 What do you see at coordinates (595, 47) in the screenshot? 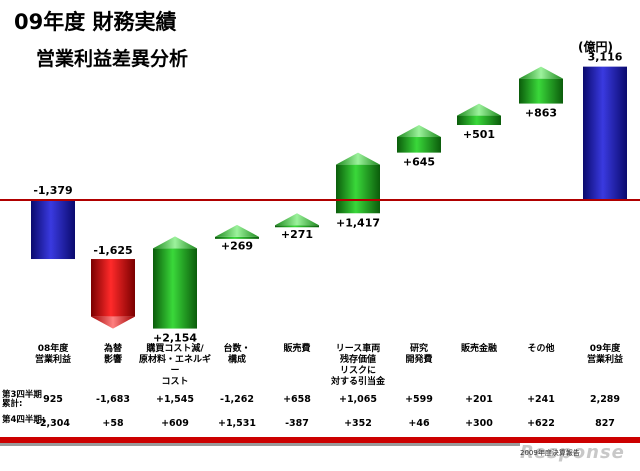
I see `unit-label: (億円)` at bounding box center [595, 47].